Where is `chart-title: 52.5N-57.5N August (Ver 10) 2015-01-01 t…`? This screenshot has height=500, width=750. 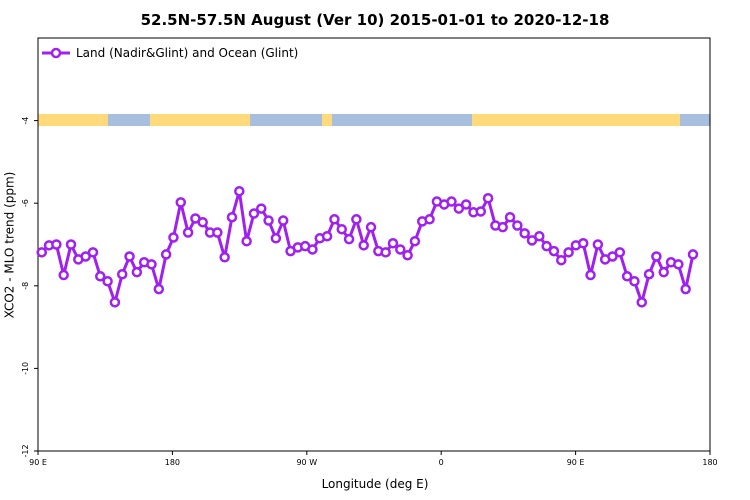
chart-title: 52.5N-57.5N August (Ver 10) 2015-01-01 t… is located at coordinates (375, 20).